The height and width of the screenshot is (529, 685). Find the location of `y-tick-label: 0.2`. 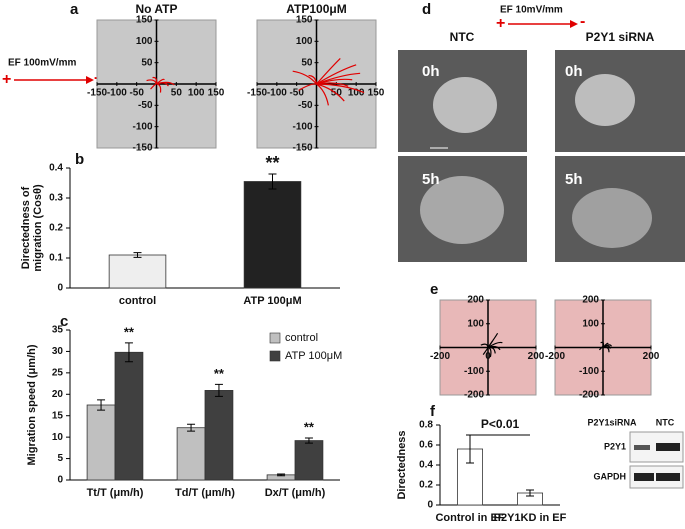

y-tick-label: 0.2 is located at coordinates (426, 485).